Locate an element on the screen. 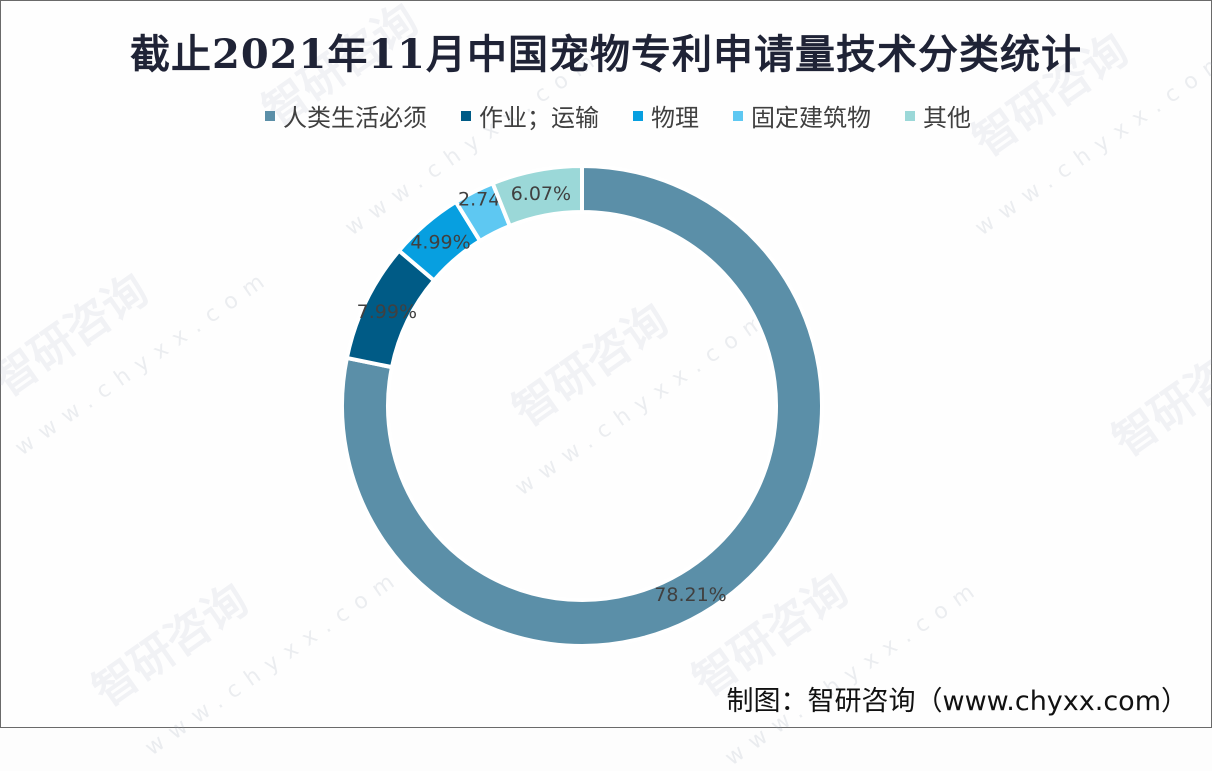 This screenshot has width=1212, height=771. slice-label: 4.99% is located at coordinates (440, 242).